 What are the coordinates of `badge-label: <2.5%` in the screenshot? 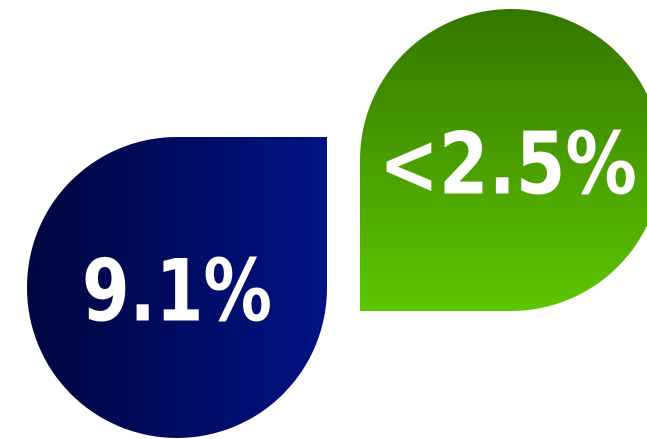 It's located at (508, 164).